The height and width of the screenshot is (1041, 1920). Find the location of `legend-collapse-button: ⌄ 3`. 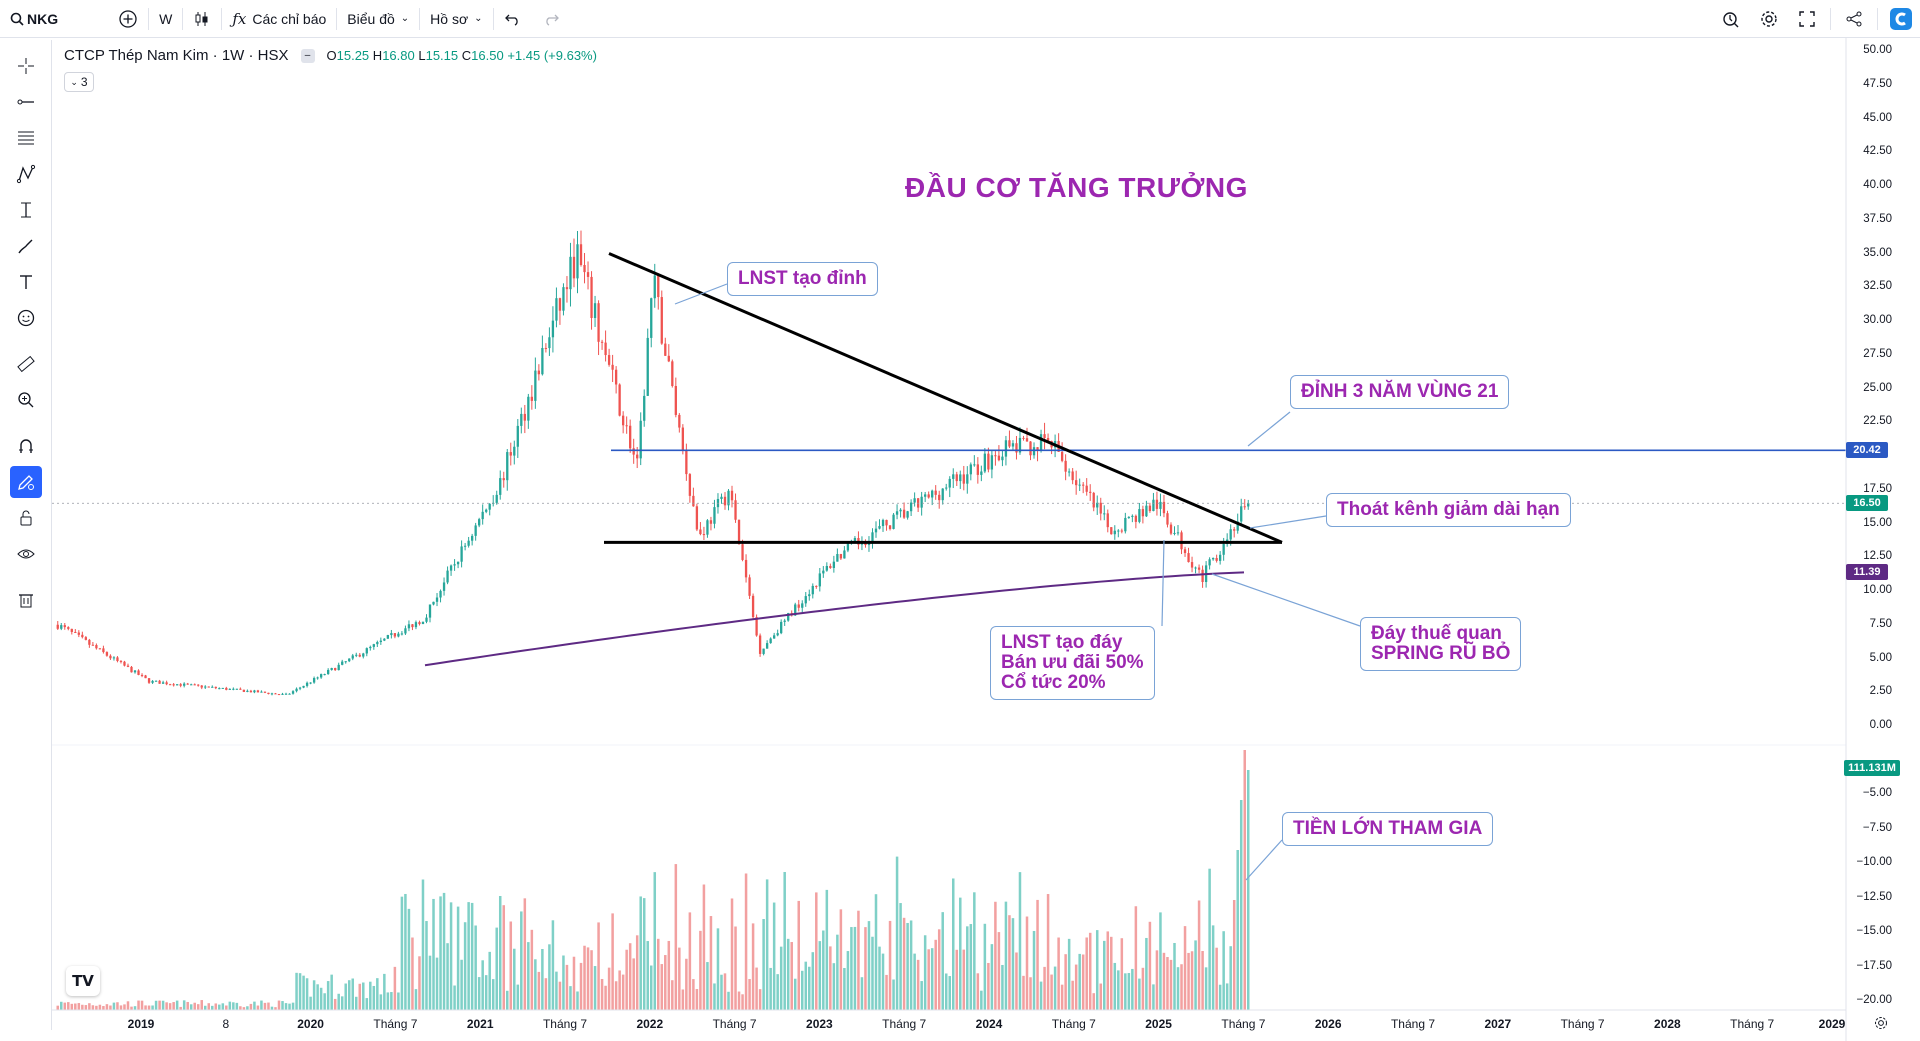

legend-collapse-button: ⌄ 3 is located at coordinates (79, 82).